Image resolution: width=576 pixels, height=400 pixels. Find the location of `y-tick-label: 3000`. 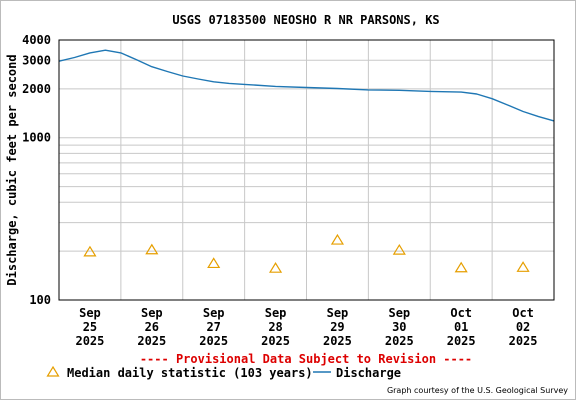

y-tick-label: 3000 is located at coordinates (36, 60).